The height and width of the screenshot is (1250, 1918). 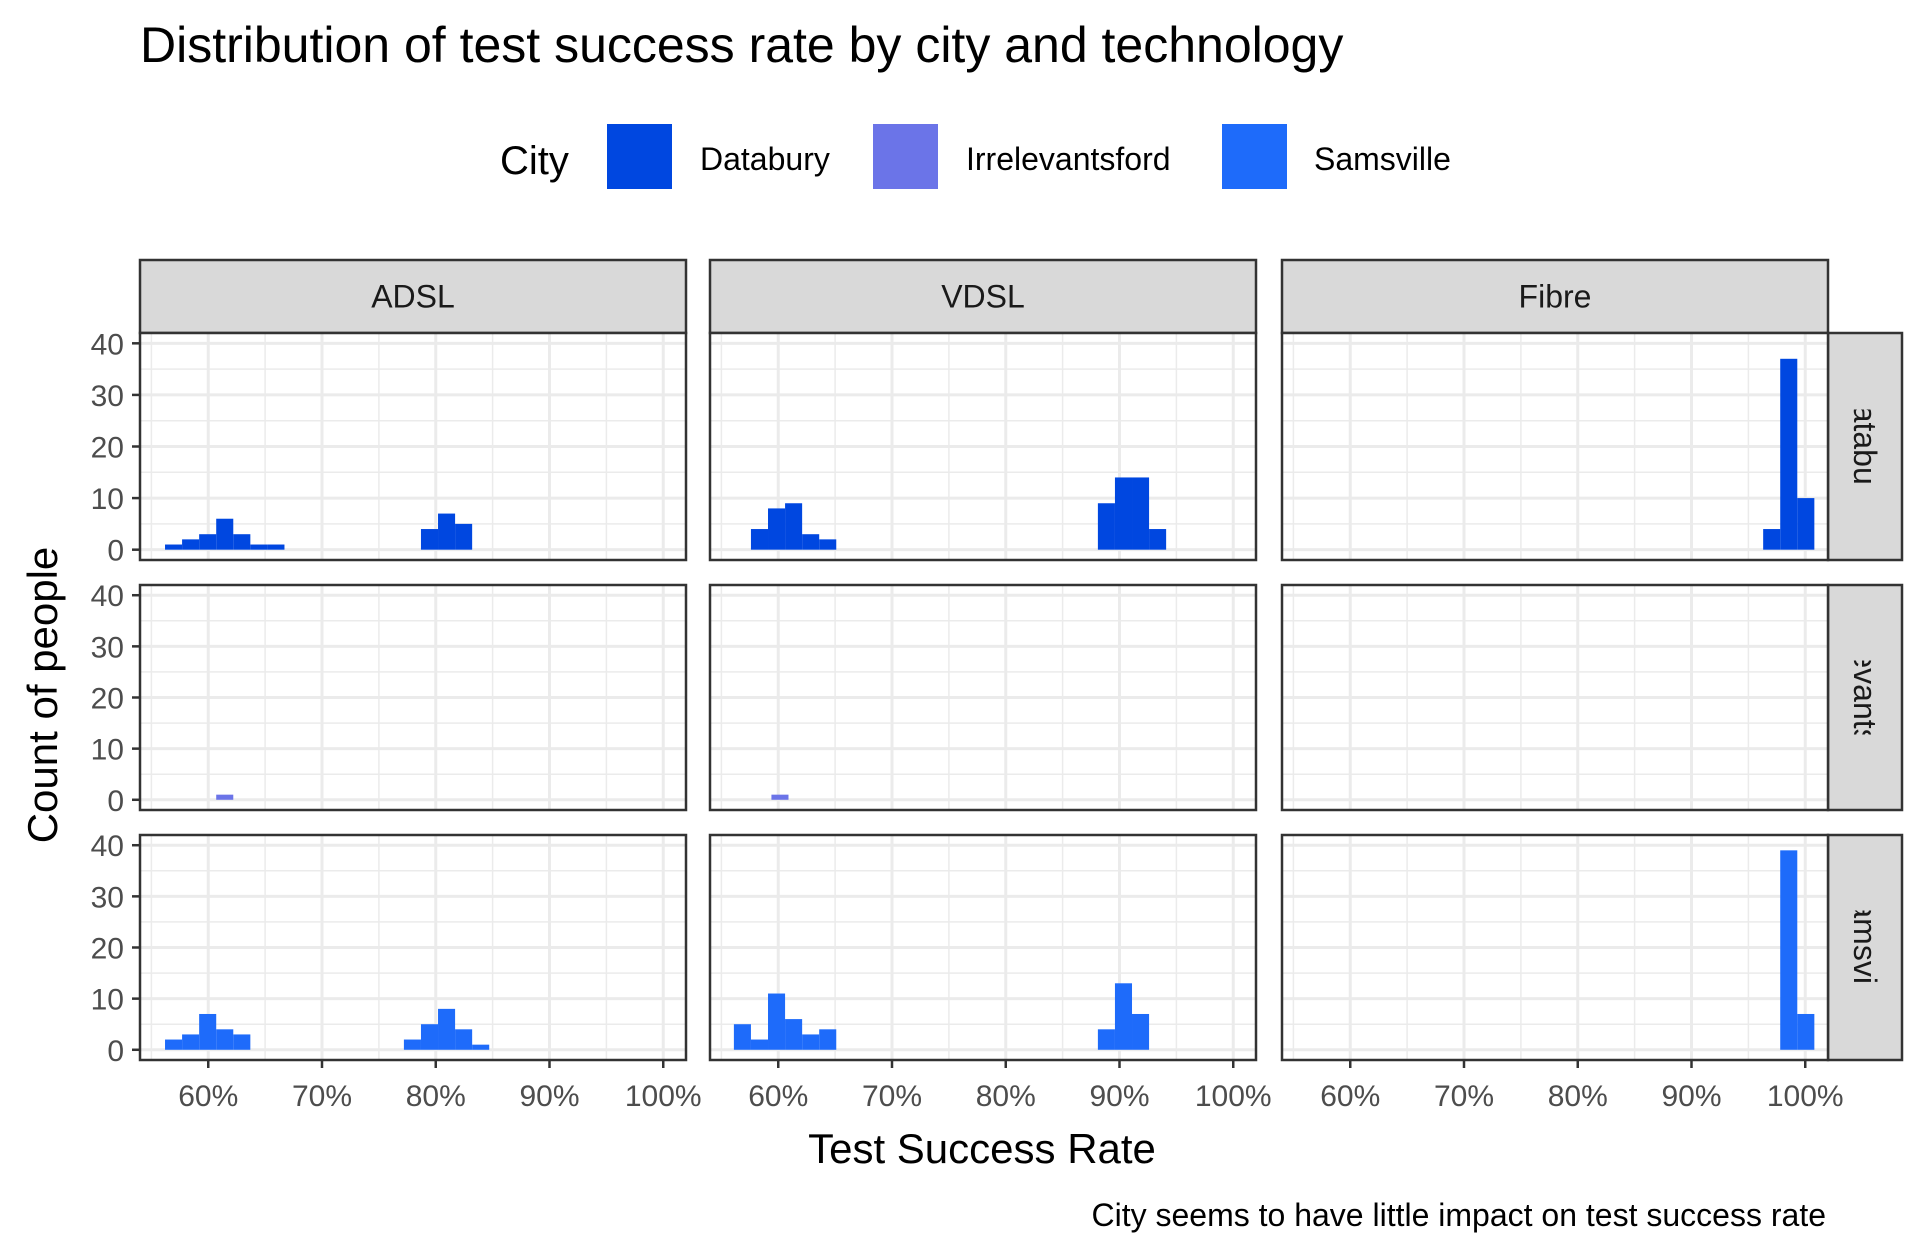 What do you see at coordinates (413, 697) in the screenshot?
I see `panel-adsl-irrelevantsford` at bounding box center [413, 697].